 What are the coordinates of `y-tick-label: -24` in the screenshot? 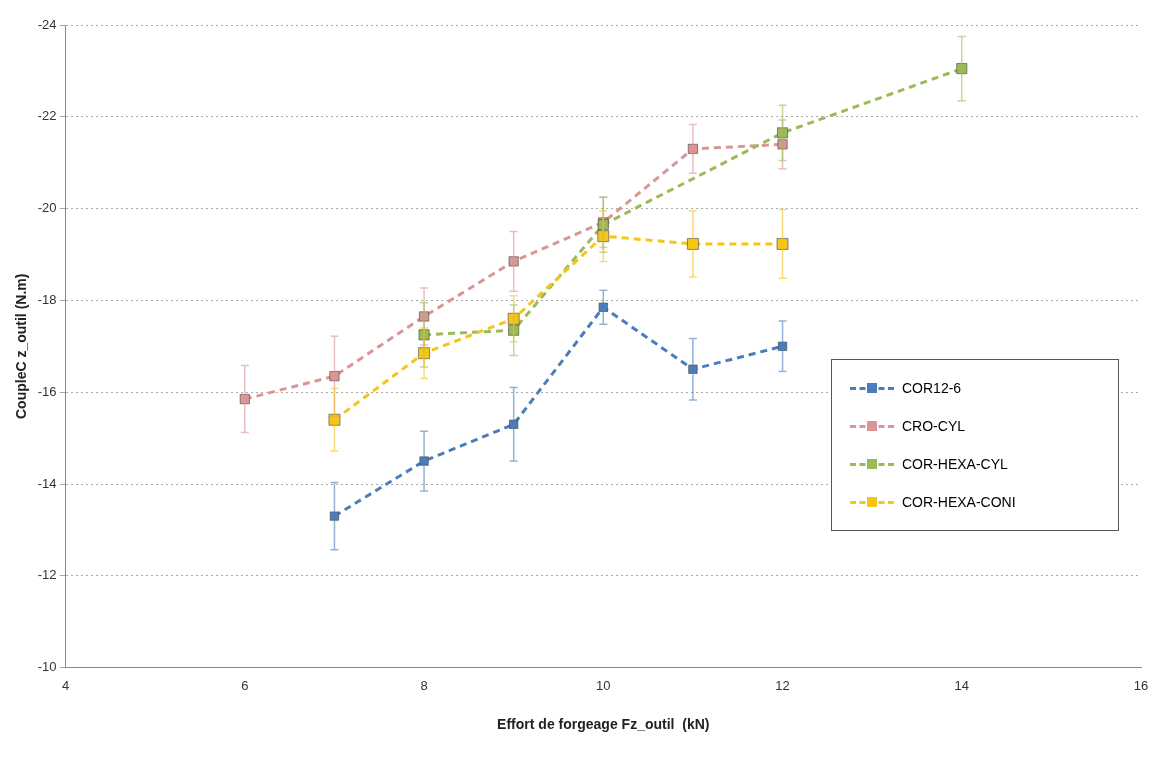 It's located at (47, 24).